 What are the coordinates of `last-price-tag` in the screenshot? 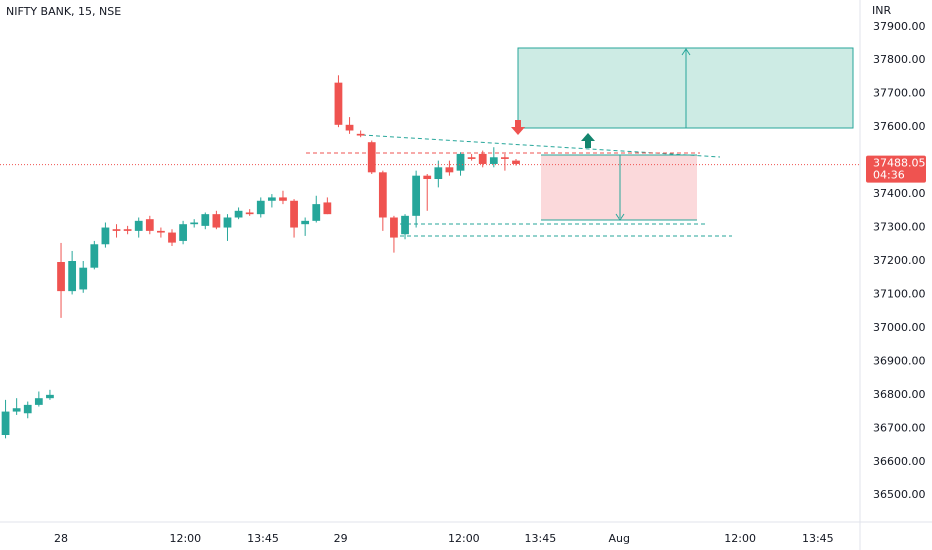 It's located at (896, 169).